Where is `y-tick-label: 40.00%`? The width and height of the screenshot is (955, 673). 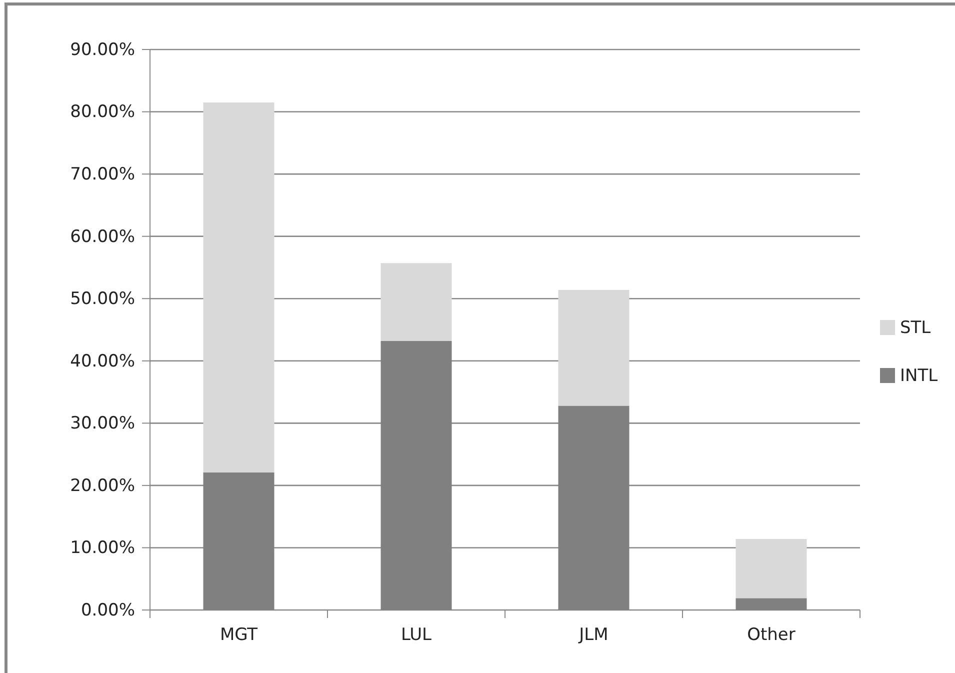 y-tick-label: 40.00% is located at coordinates (102, 361).